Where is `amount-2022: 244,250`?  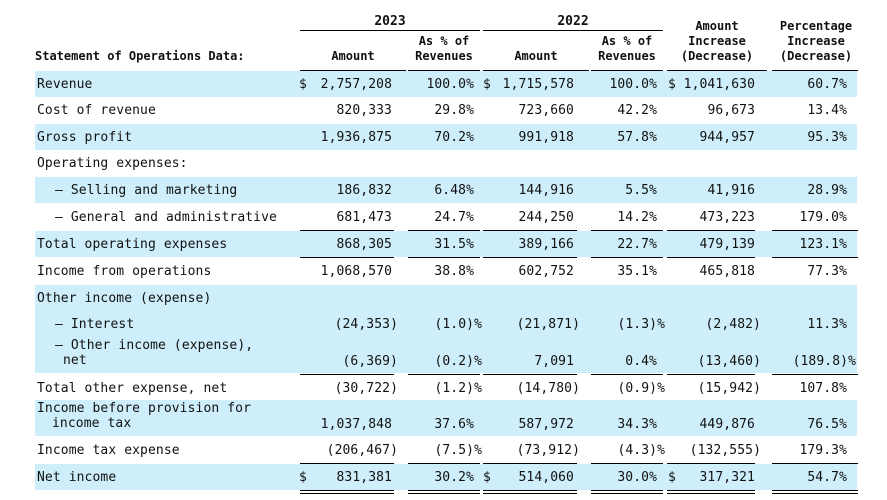
amount-2022: 244,250 is located at coordinates (546, 217).